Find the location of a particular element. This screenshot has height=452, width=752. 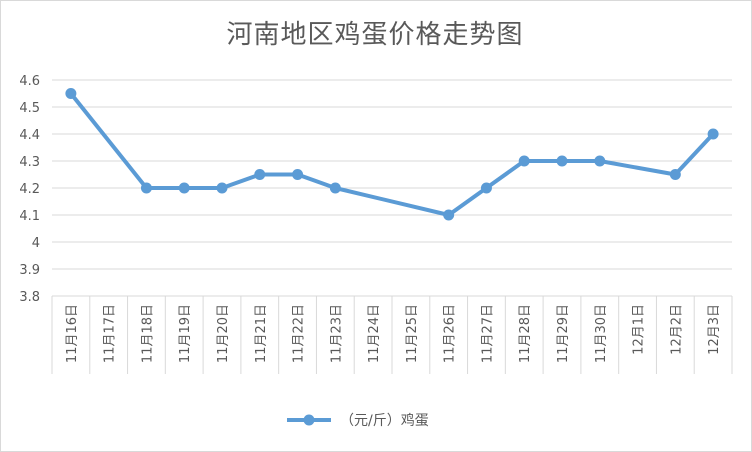

y-tick-label: 3.9 is located at coordinates (29, 270).